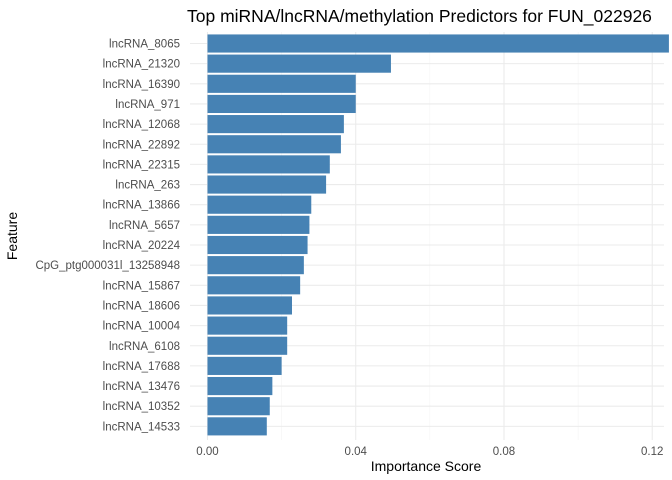 The height and width of the screenshot is (480, 672). I want to click on y-tick-label: CpG_ptg000031l_13258948, so click(107, 266).